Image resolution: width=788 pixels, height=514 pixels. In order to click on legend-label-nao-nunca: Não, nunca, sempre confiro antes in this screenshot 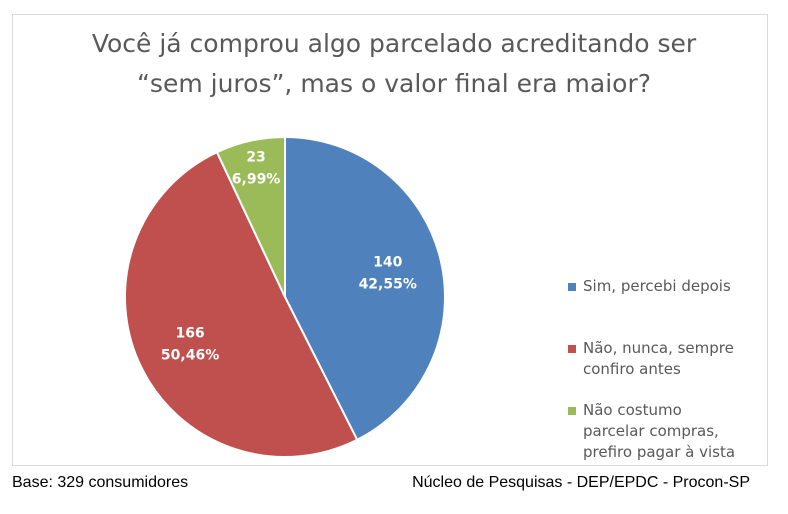, I will do `click(658, 359)`.